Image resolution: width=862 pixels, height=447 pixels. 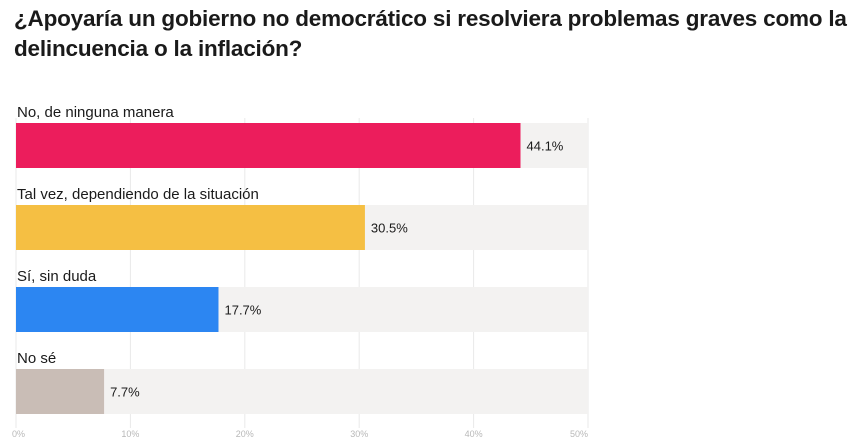 What do you see at coordinates (57, 276) in the screenshot?
I see `category-label: Sí, sin duda` at bounding box center [57, 276].